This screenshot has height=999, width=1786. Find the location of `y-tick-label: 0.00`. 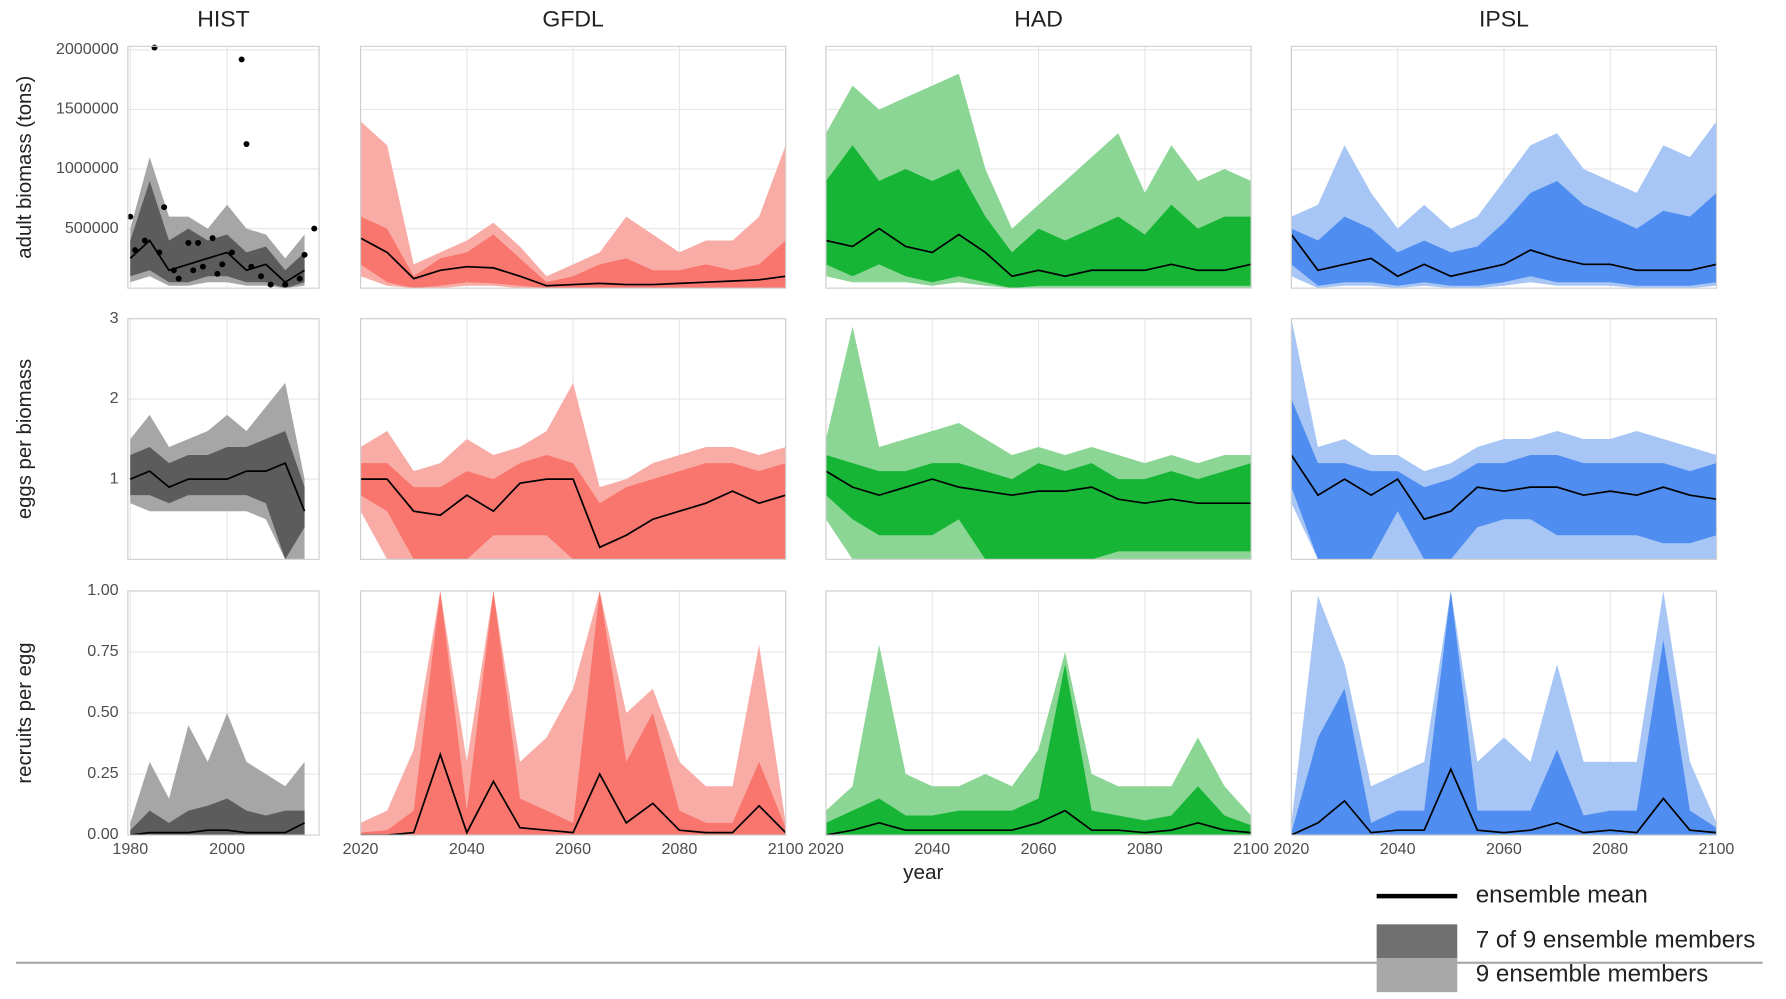

y-tick-label: 0.00 is located at coordinates (102, 834).